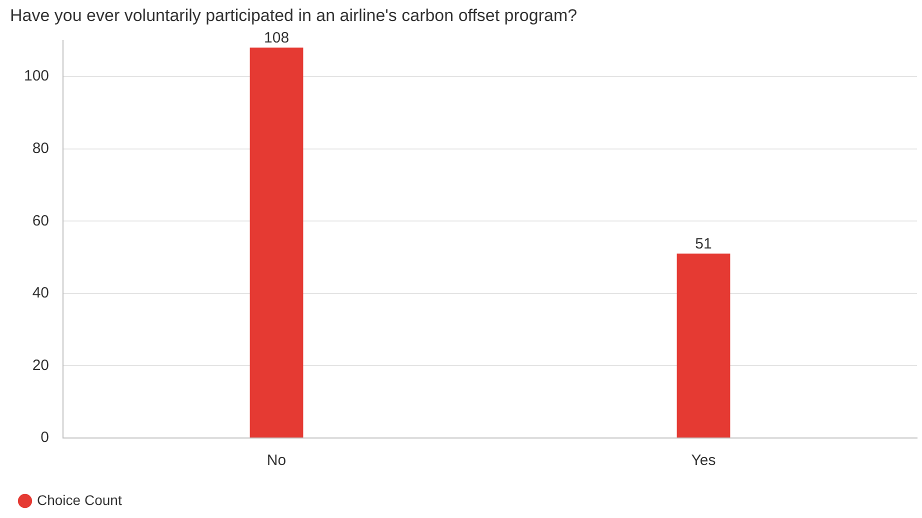 The height and width of the screenshot is (518, 922). Describe the element at coordinates (41, 293) in the screenshot. I see `y-tick-label: 40` at that location.